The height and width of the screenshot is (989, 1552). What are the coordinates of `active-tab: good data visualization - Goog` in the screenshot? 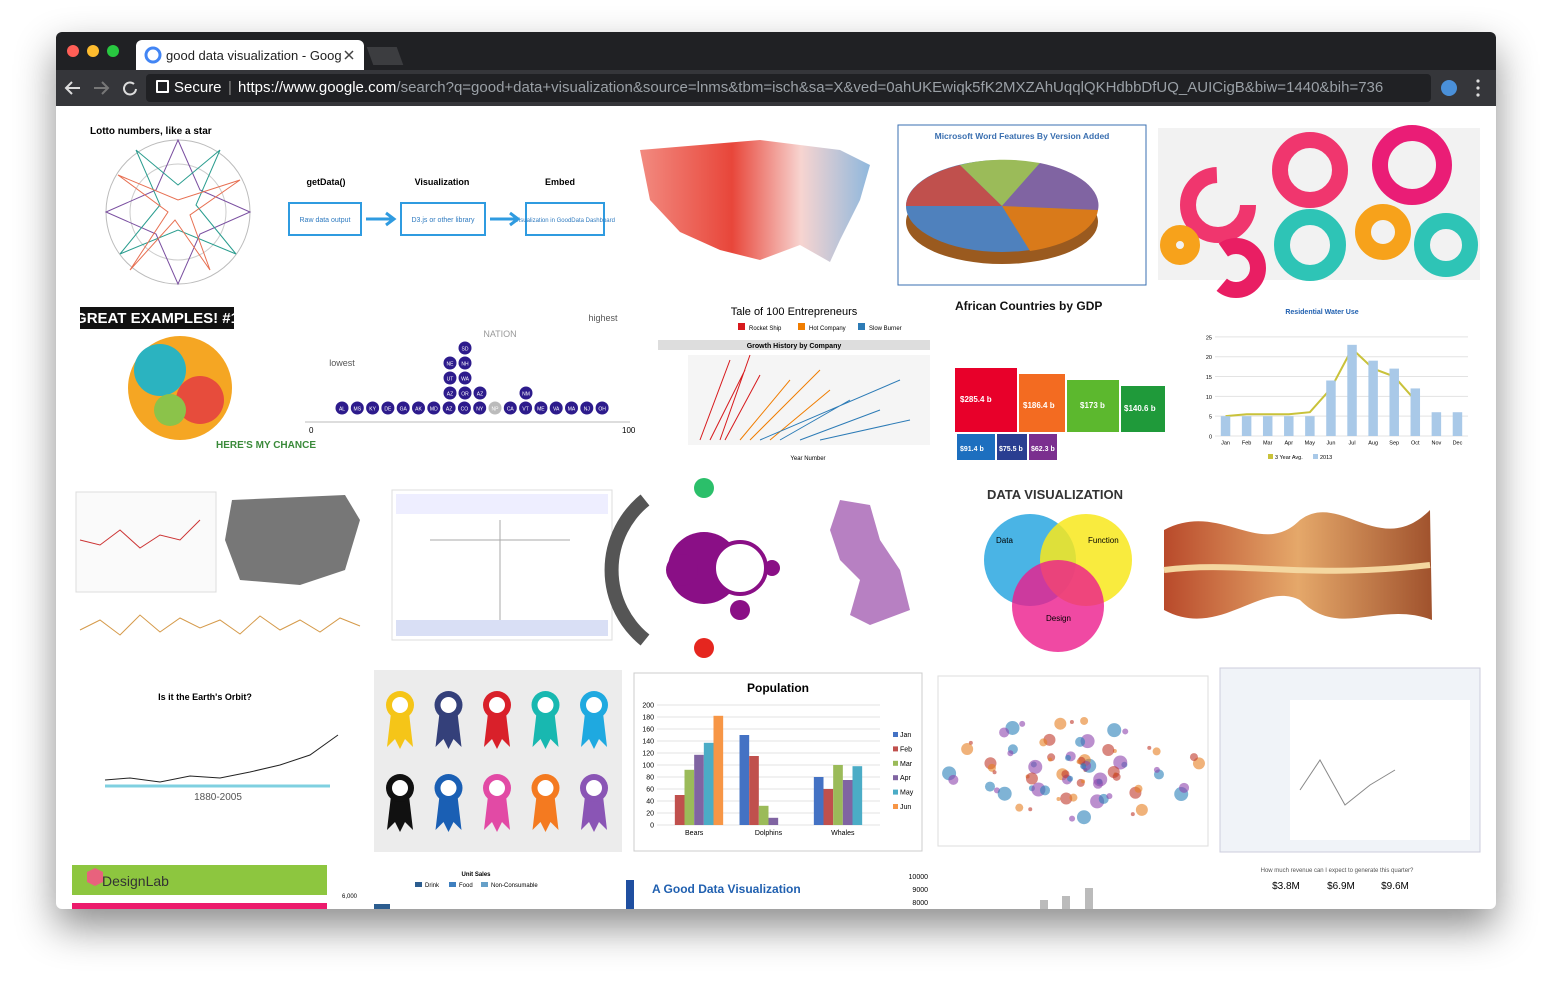 It's located at (250, 55).